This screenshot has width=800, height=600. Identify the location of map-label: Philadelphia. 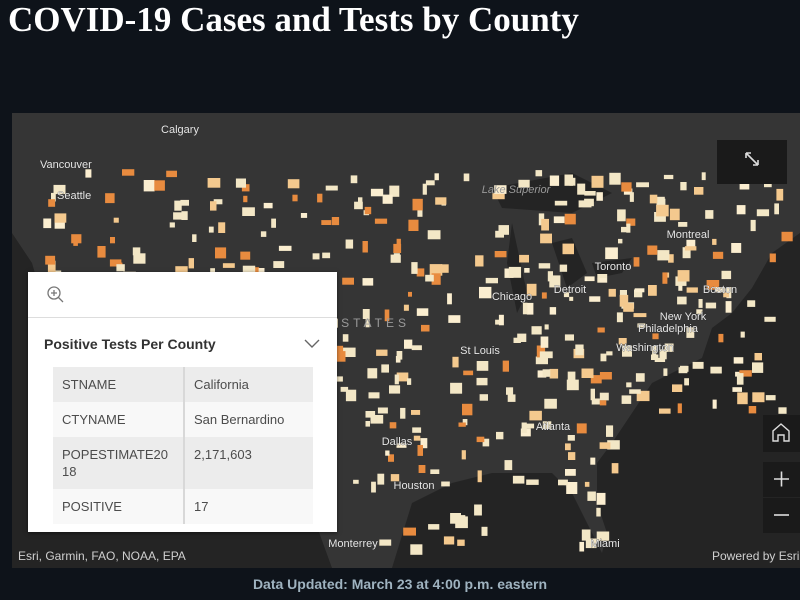
(668, 329).